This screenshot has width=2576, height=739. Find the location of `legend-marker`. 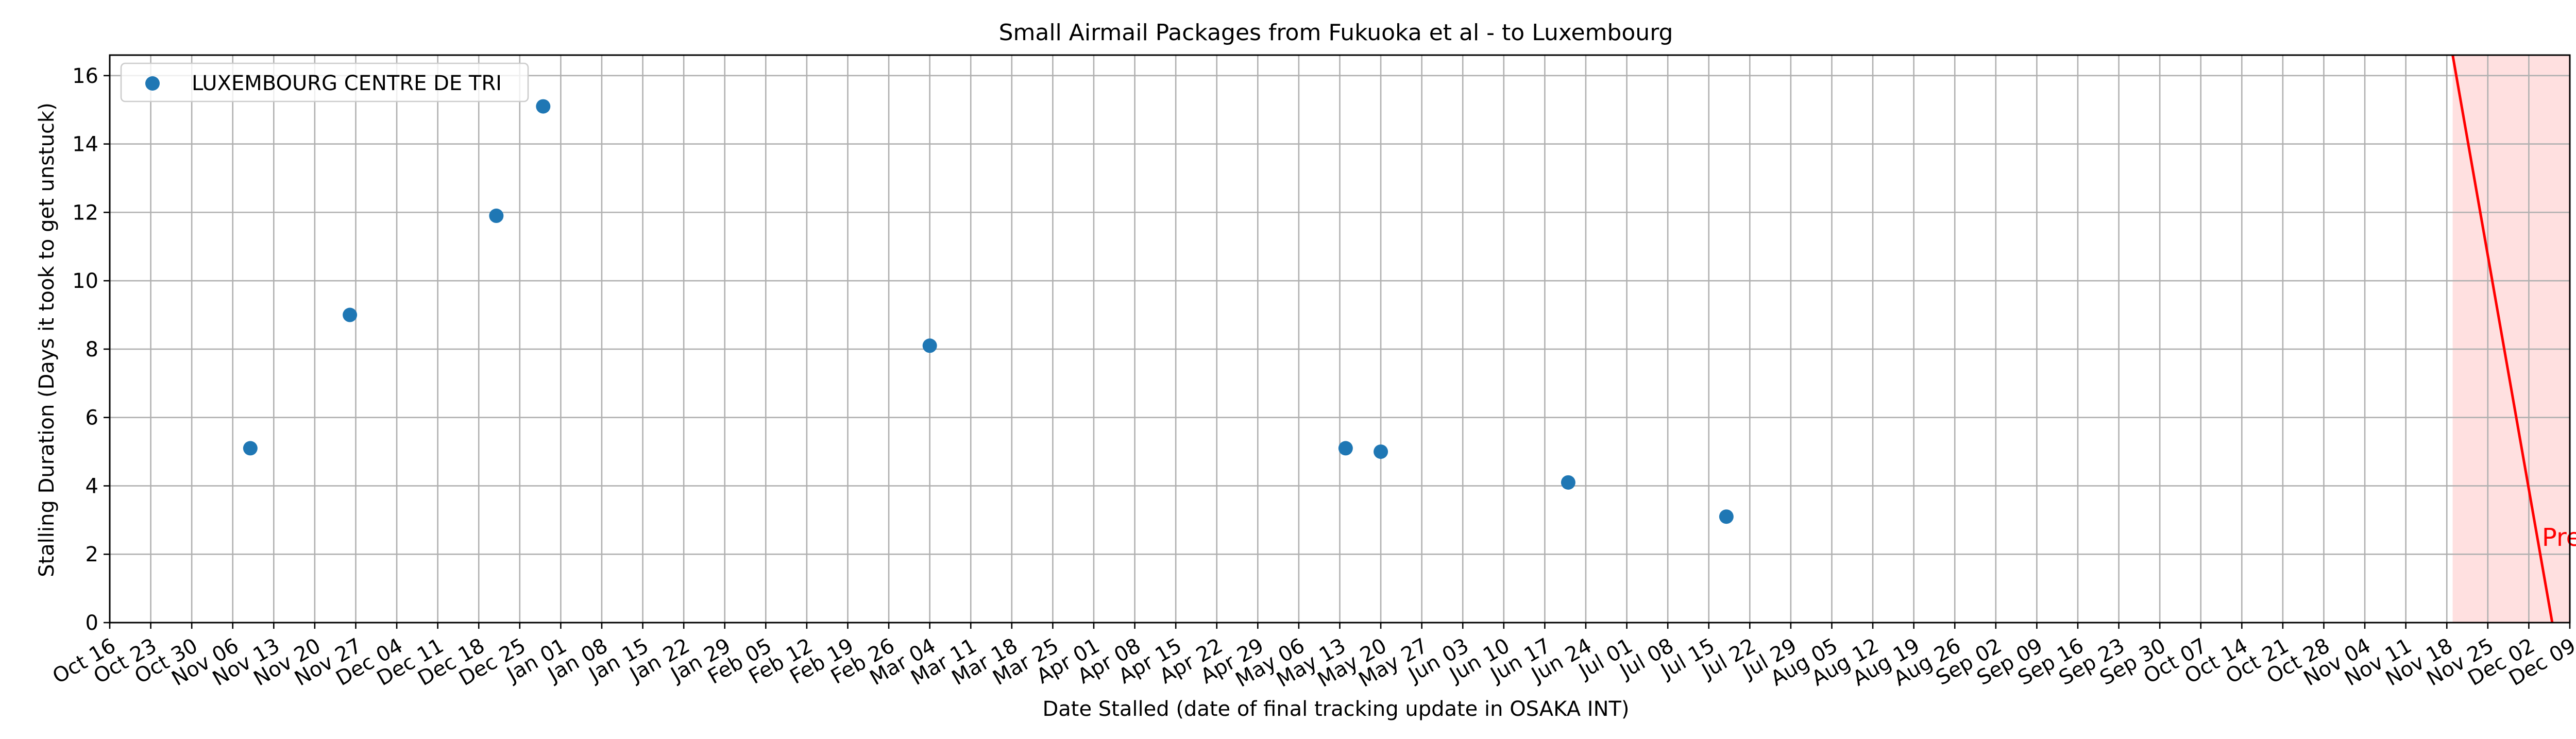

legend-marker is located at coordinates (152, 83).